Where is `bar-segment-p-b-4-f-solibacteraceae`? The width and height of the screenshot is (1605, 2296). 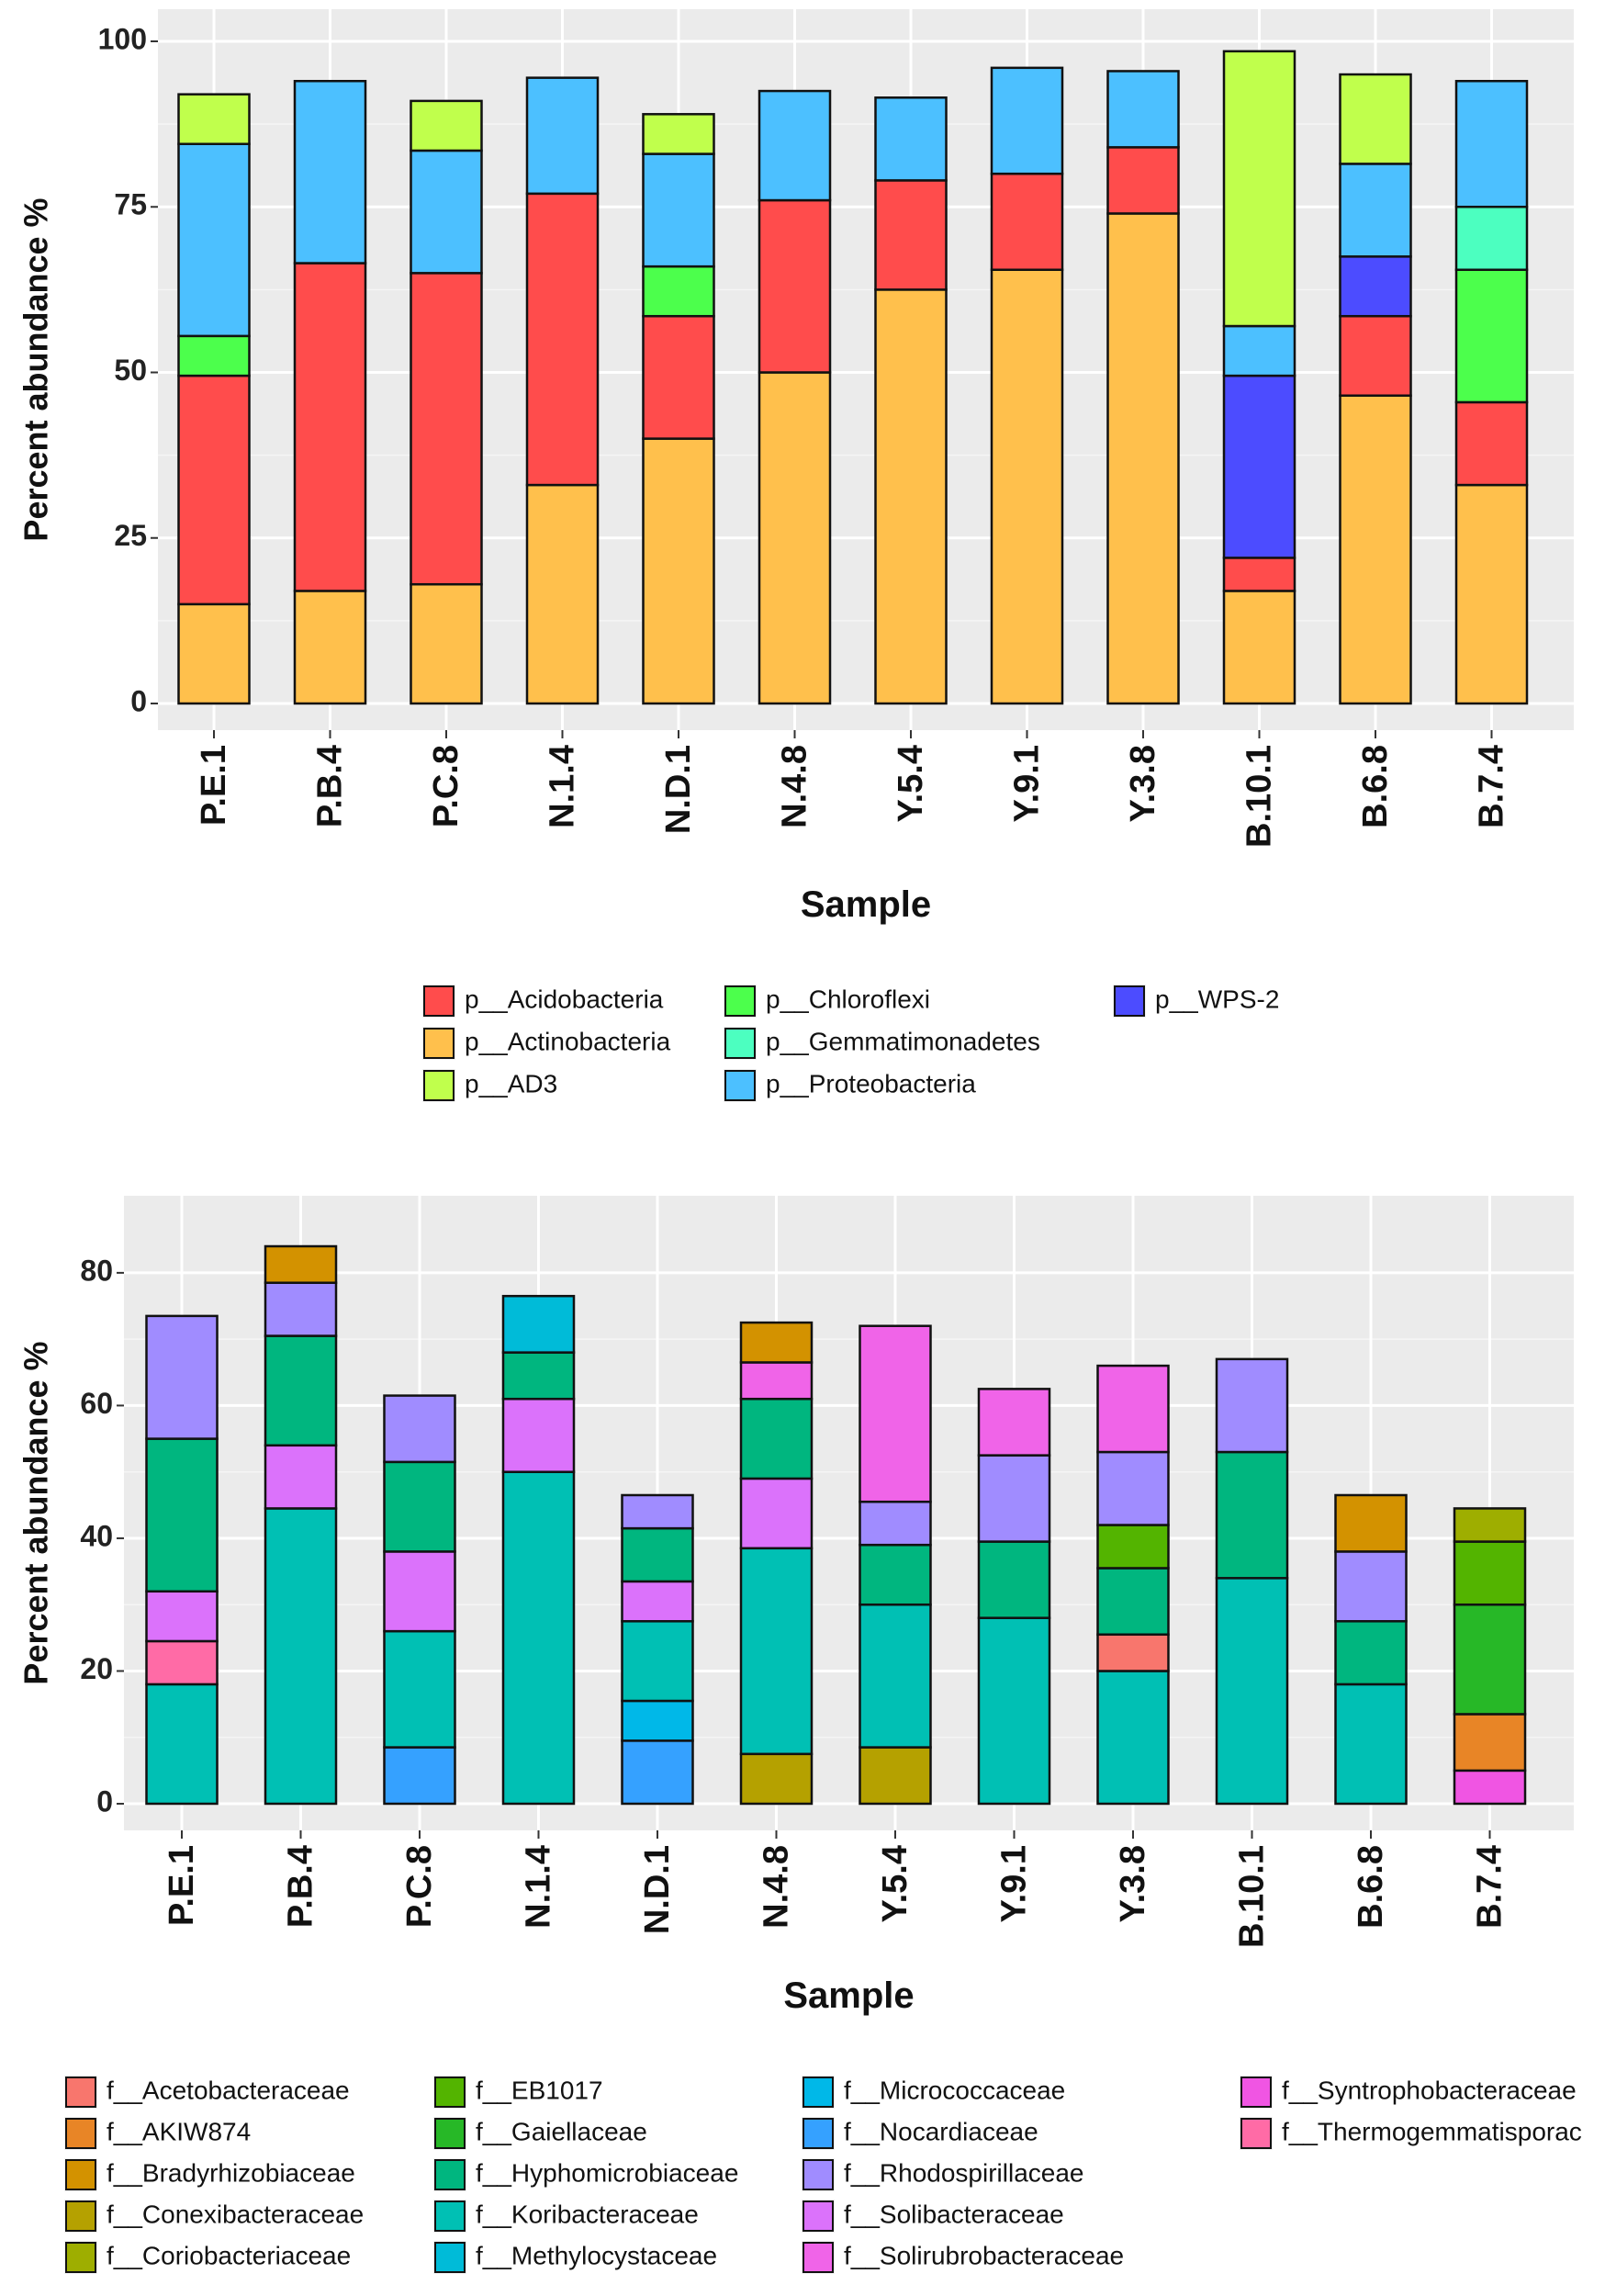
bar-segment-p-b-4-f-solibacteraceae is located at coordinates (301, 1477).